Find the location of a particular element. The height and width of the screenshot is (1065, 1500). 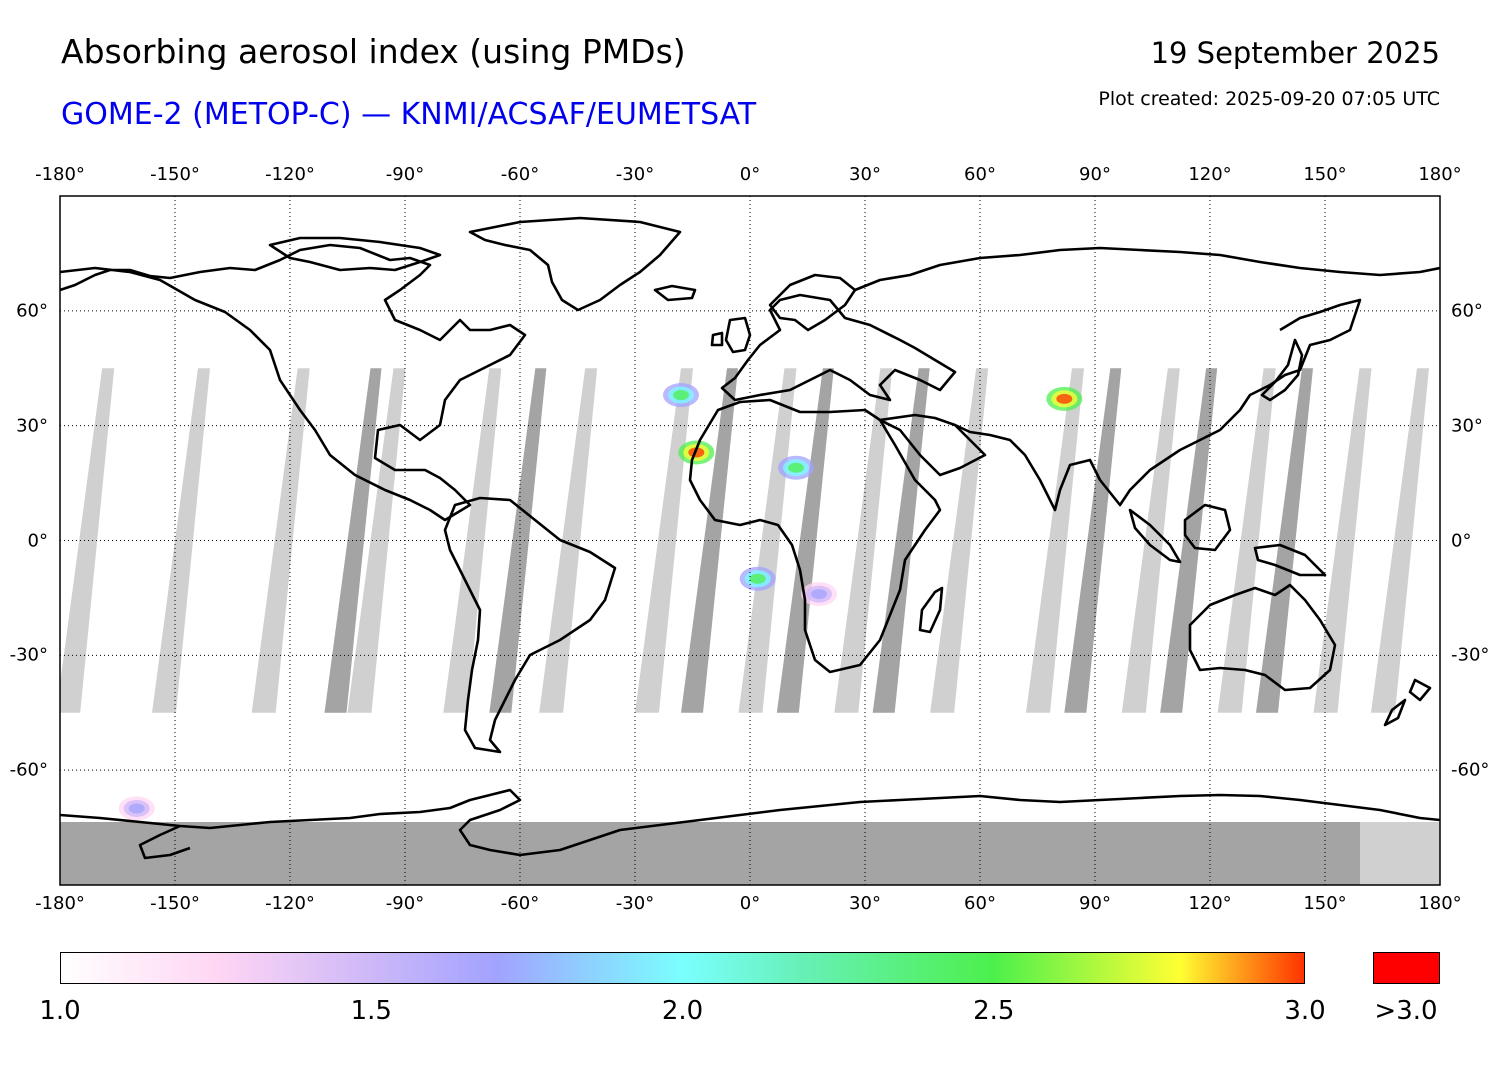

lon-tick-label-bottom: 90° is located at coordinates (1095, 903).